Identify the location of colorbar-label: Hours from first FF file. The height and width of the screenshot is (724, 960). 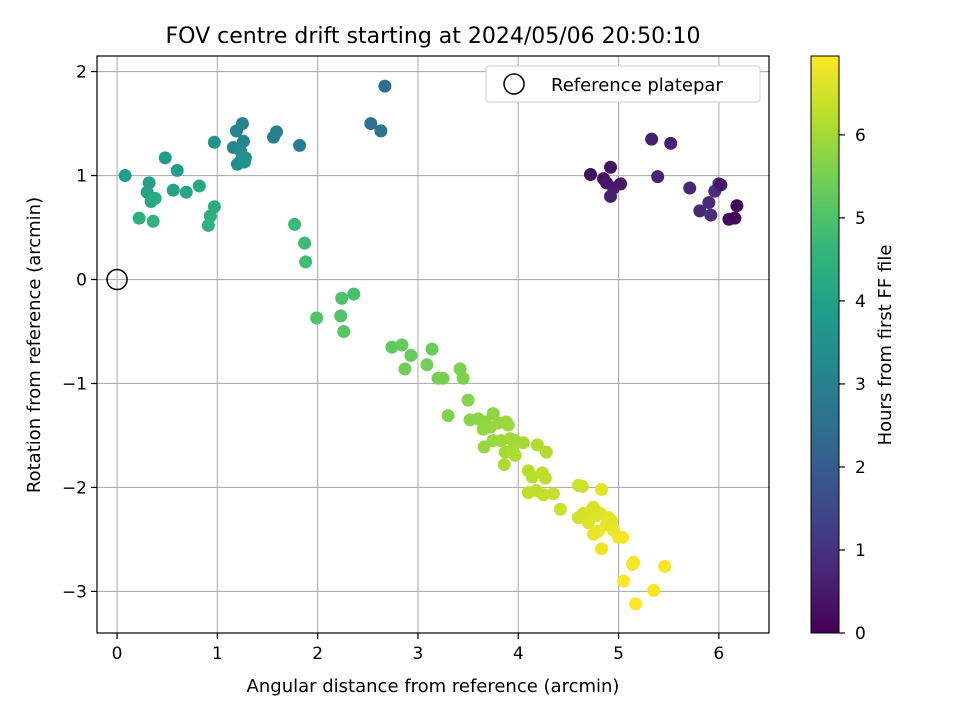
(885, 345).